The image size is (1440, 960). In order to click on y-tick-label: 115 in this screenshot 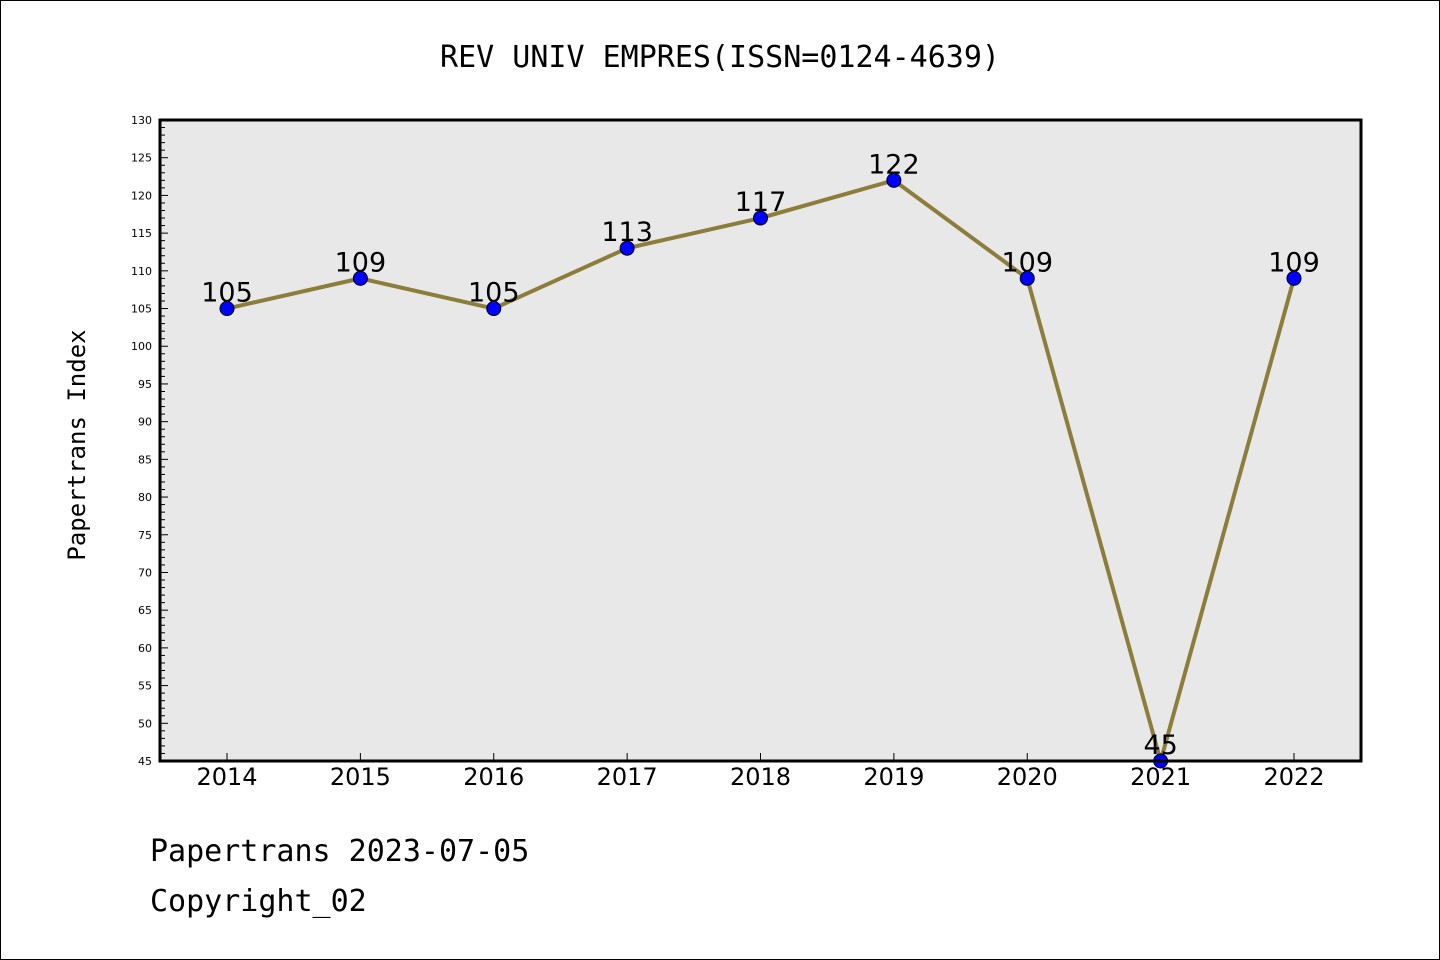, I will do `click(141, 233)`.